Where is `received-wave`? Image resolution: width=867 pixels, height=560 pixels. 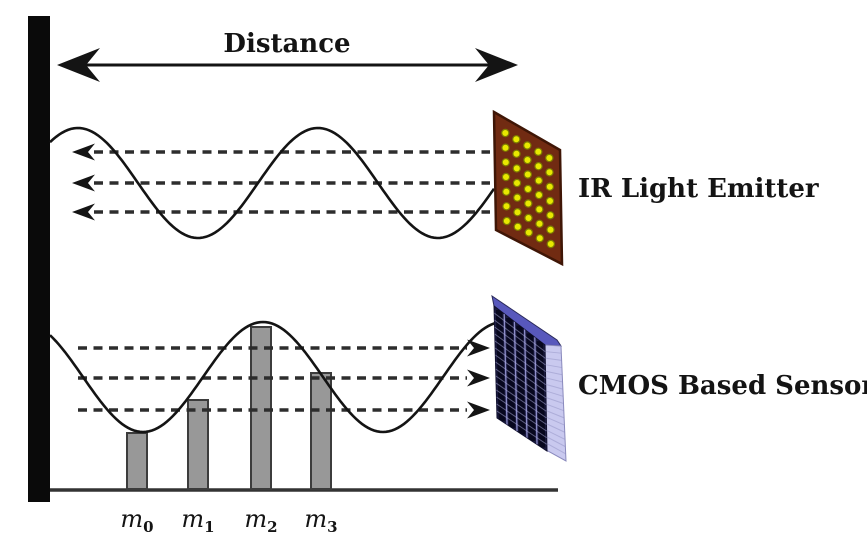 received-wave is located at coordinates (273, 377).